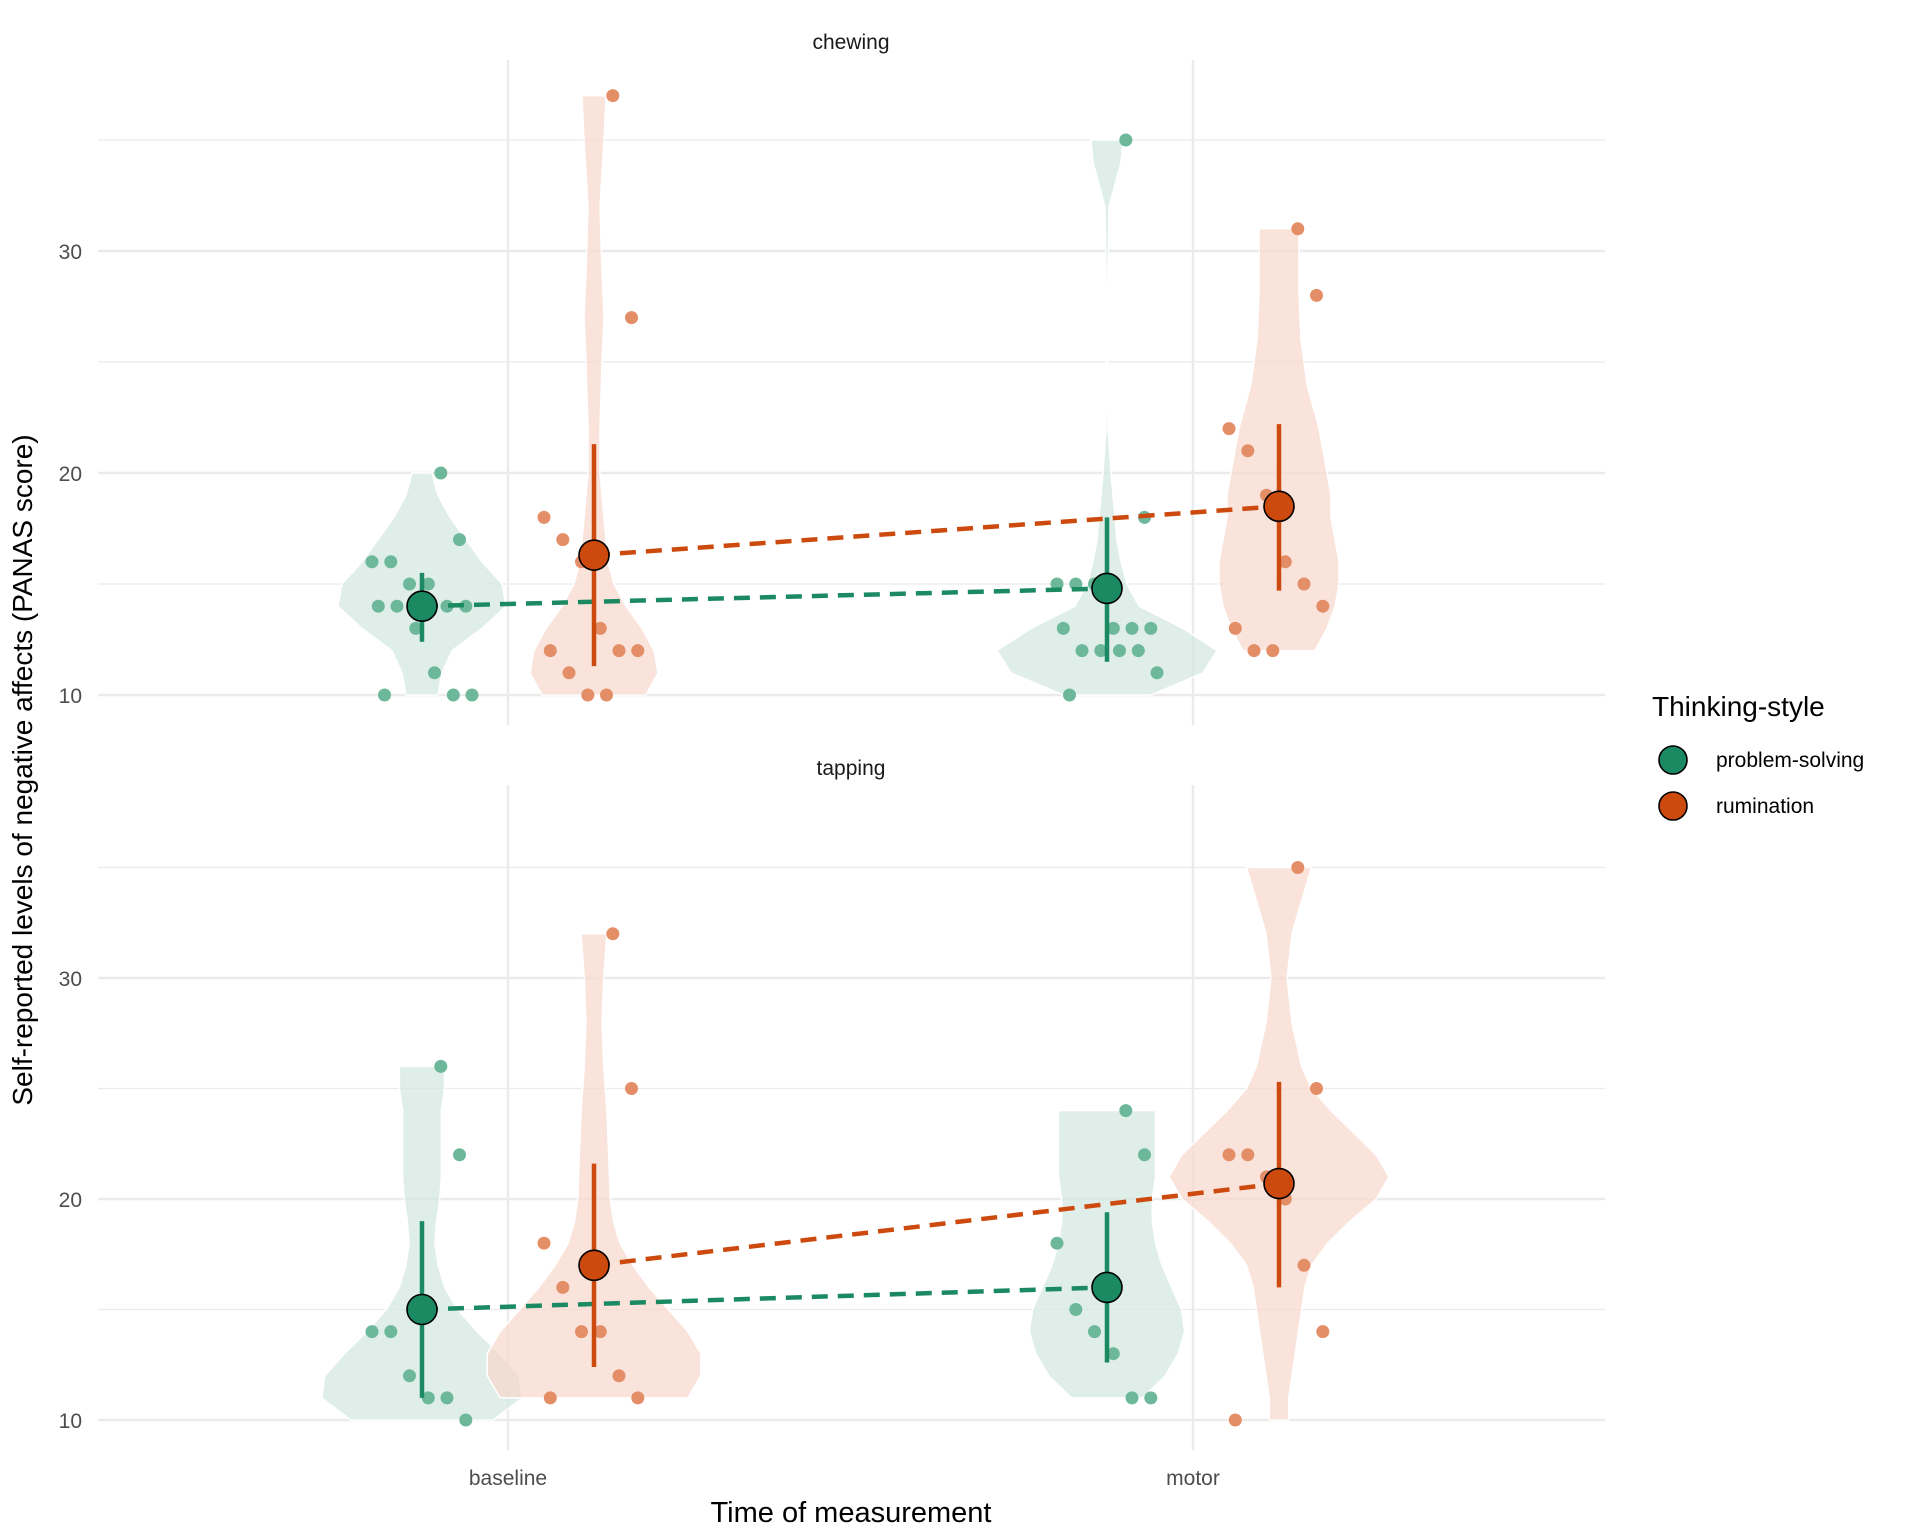  Describe the element at coordinates (1765, 806) in the screenshot. I see `legend-label-rumination: rumination` at that location.